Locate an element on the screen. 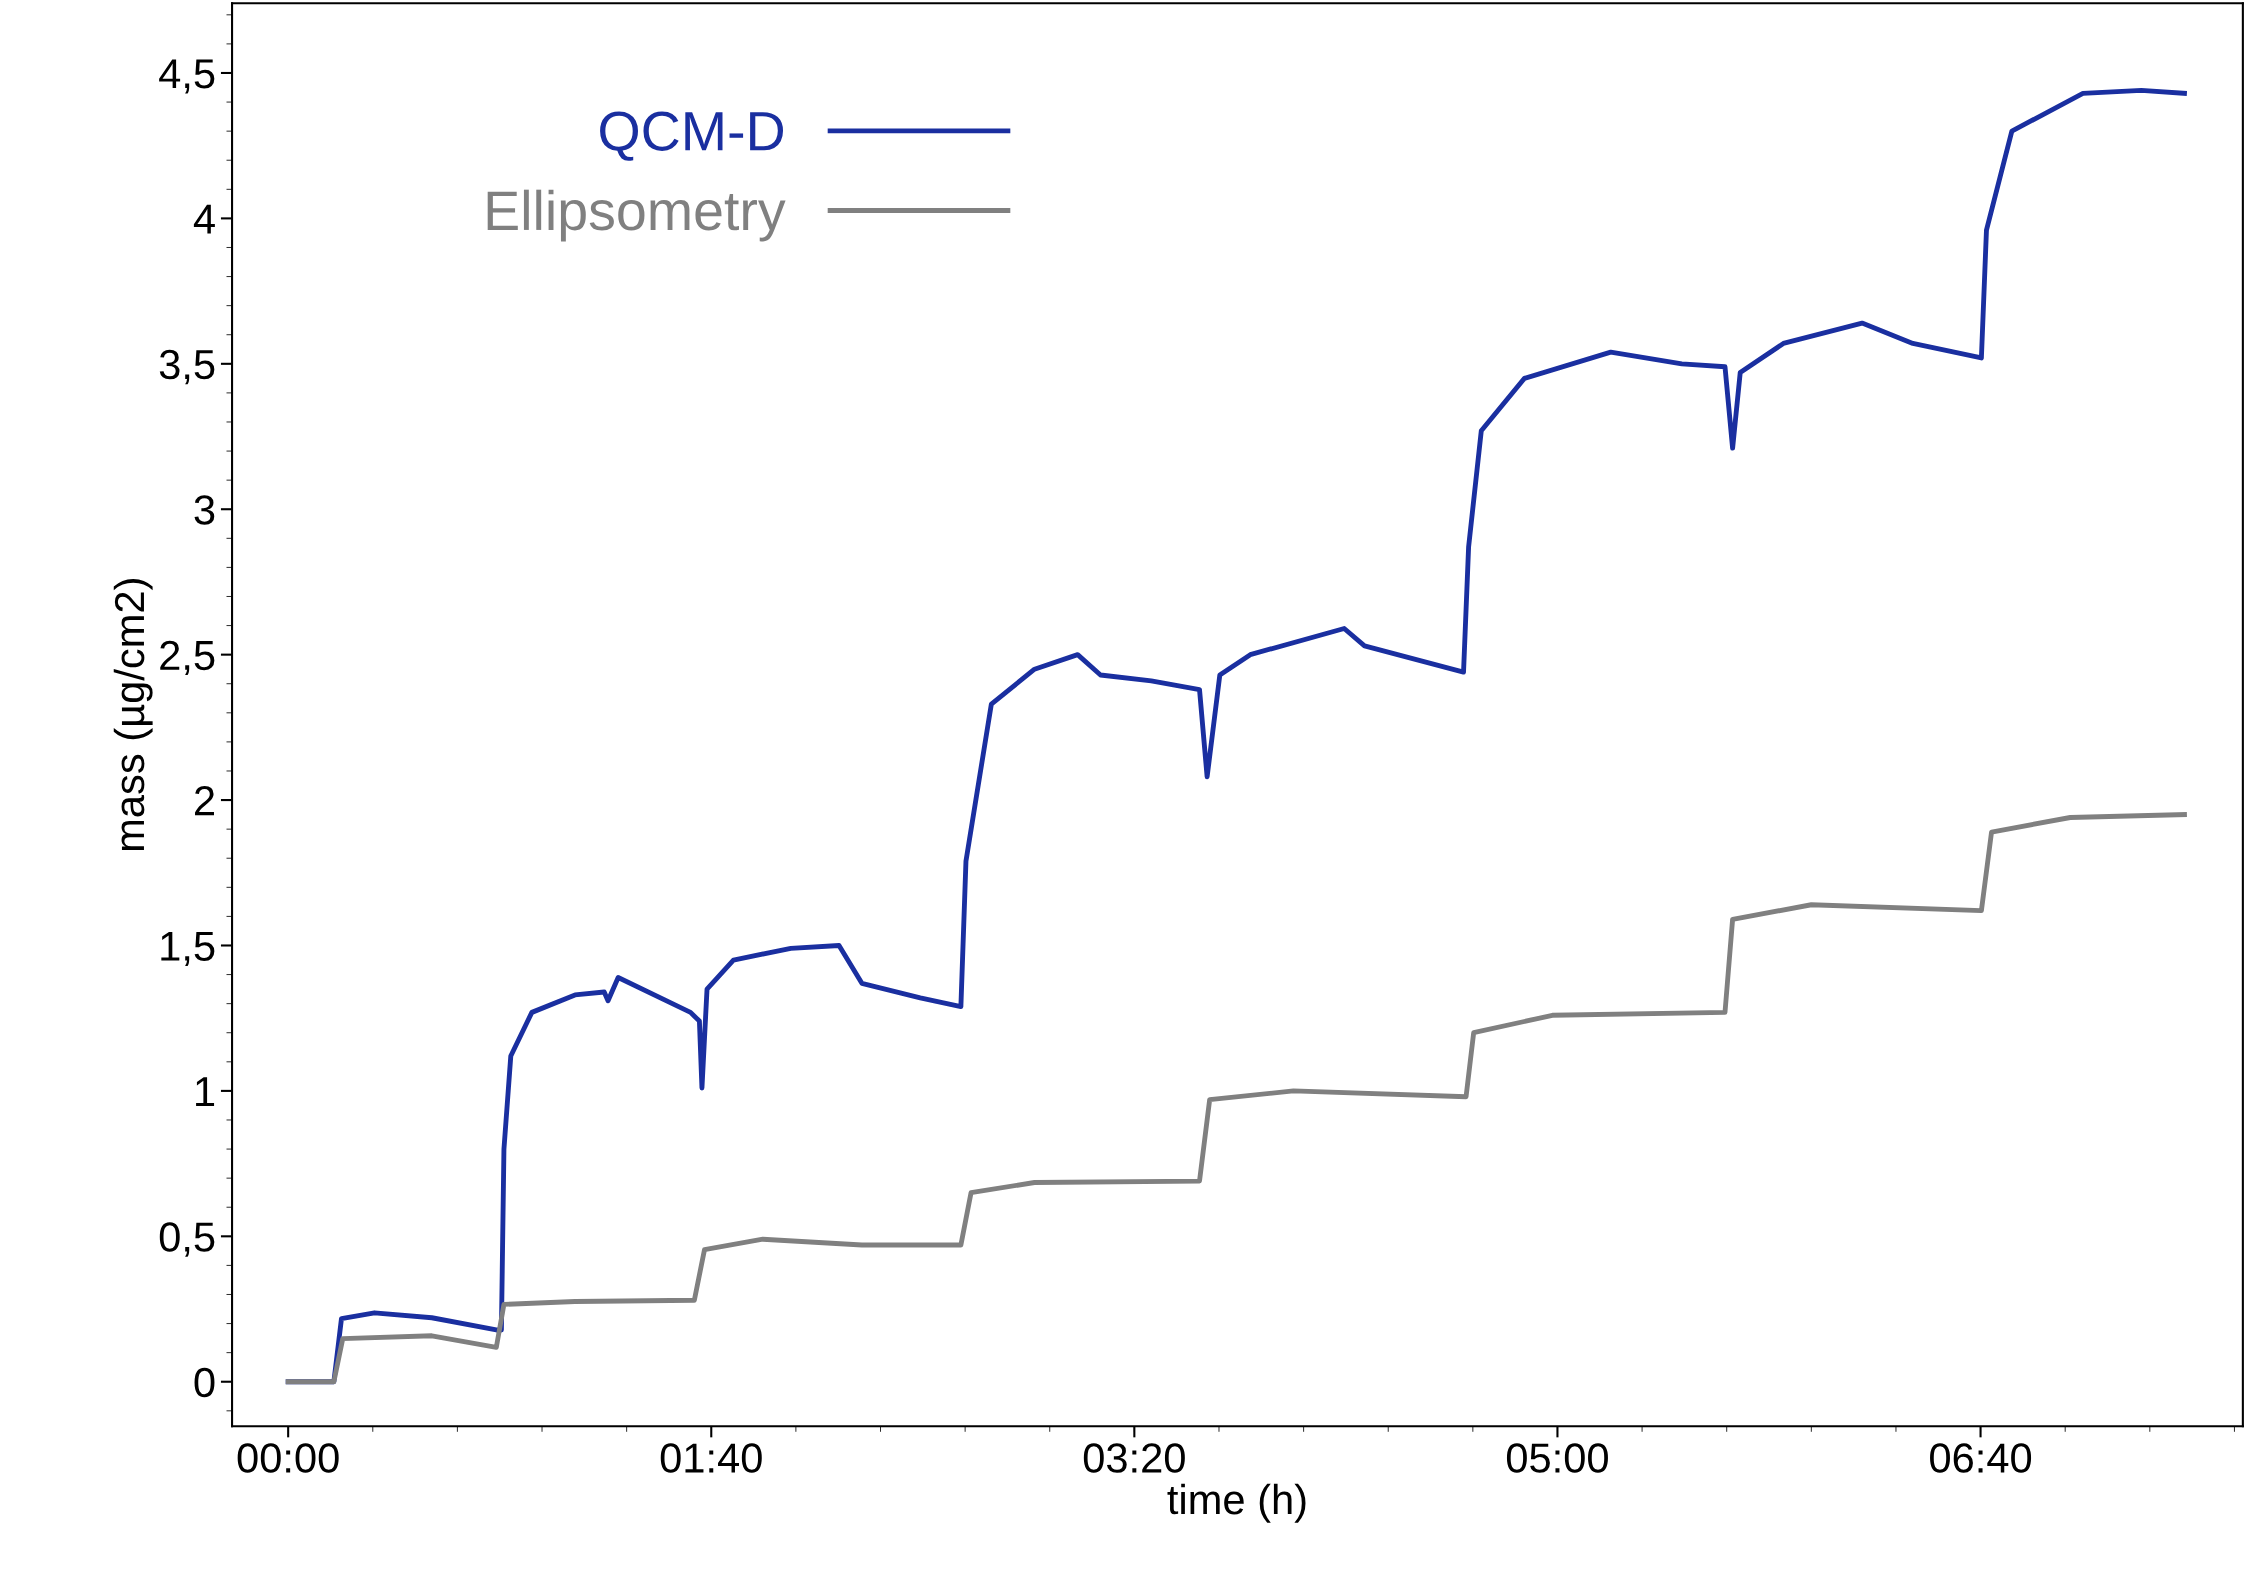 The height and width of the screenshot is (1590, 2253). y-tick-label: 4 is located at coordinates (204, 219).